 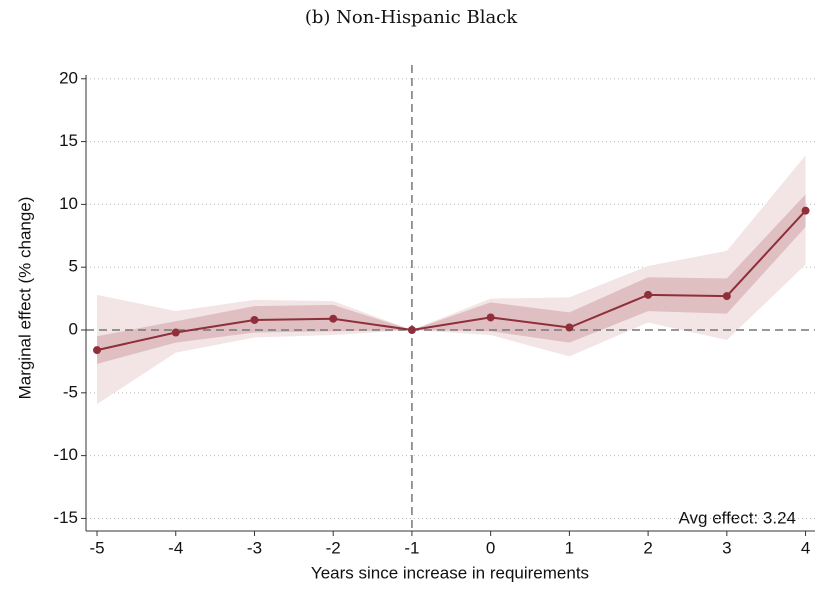 I want to click on y-tick-label: 0, so click(x=73, y=328).